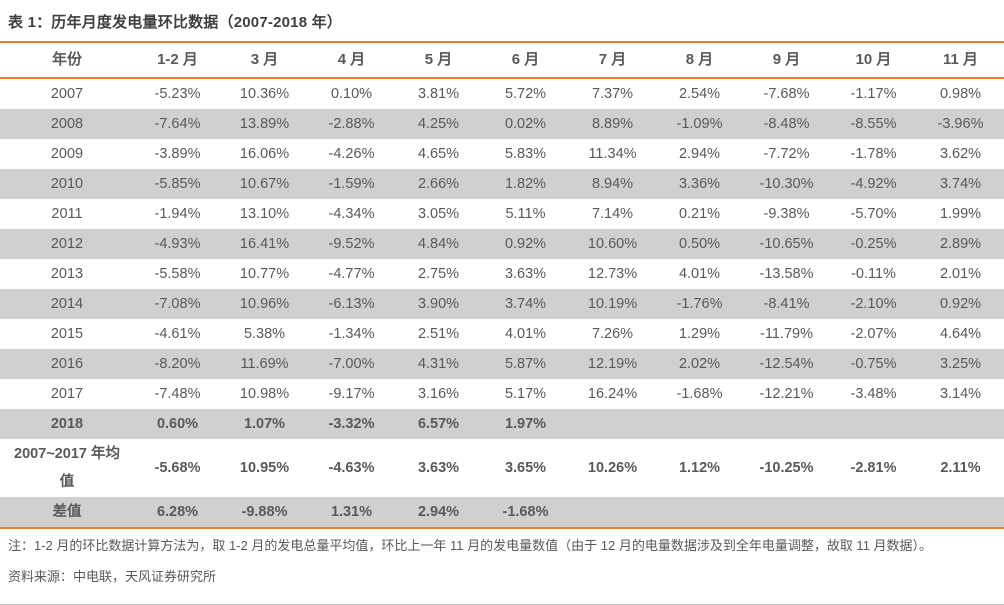 The width and height of the screenshot is (1004, 605). I want to click on table-cell: 7.26%, so click(612, 334).